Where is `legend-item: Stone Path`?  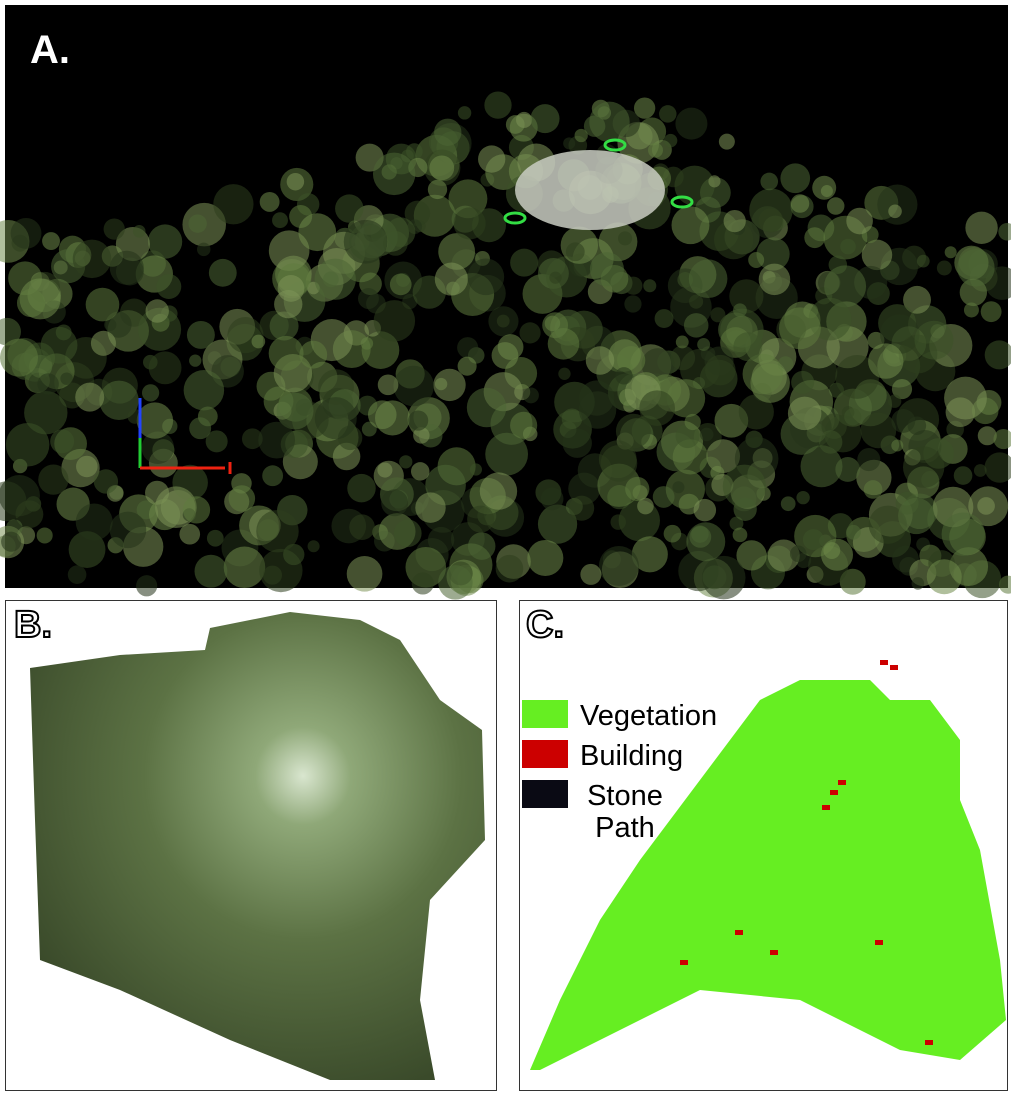 legend-item: Stone Path is located at coordinates (636, 812).